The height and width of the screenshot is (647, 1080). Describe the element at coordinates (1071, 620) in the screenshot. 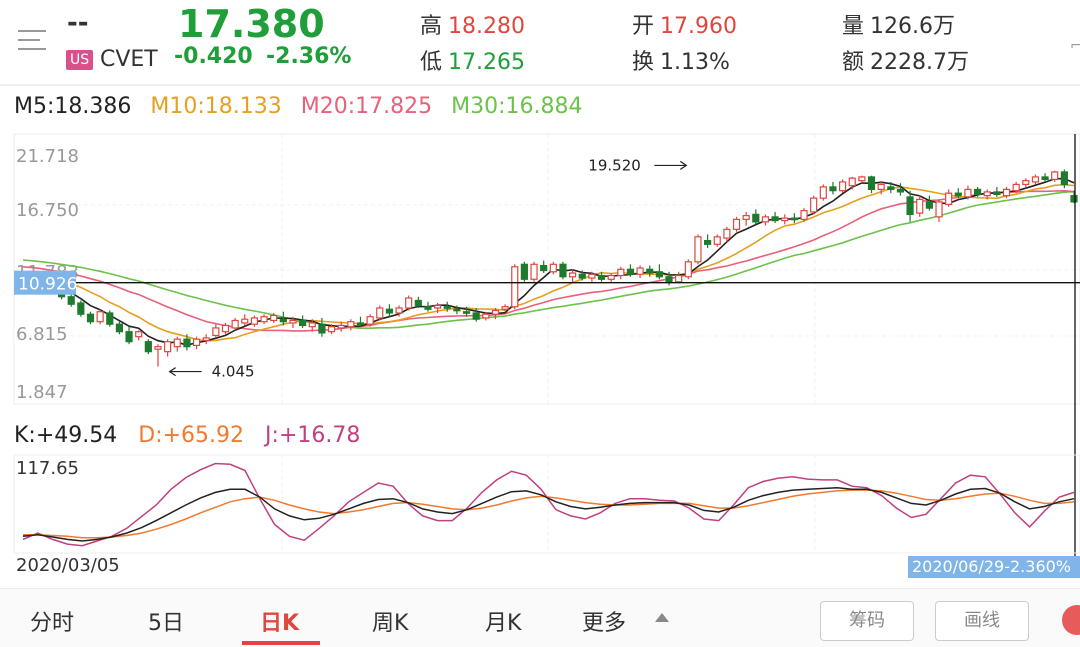

I see `floating-action-icon` at that location.